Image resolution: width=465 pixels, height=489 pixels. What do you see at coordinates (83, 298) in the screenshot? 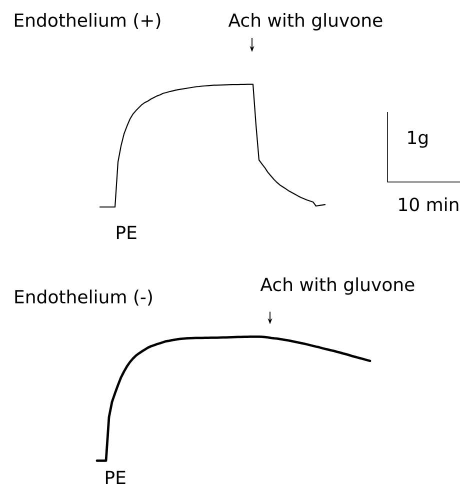
I see `chart-title: Endothelium (-)` at bounding box center [83, 298].